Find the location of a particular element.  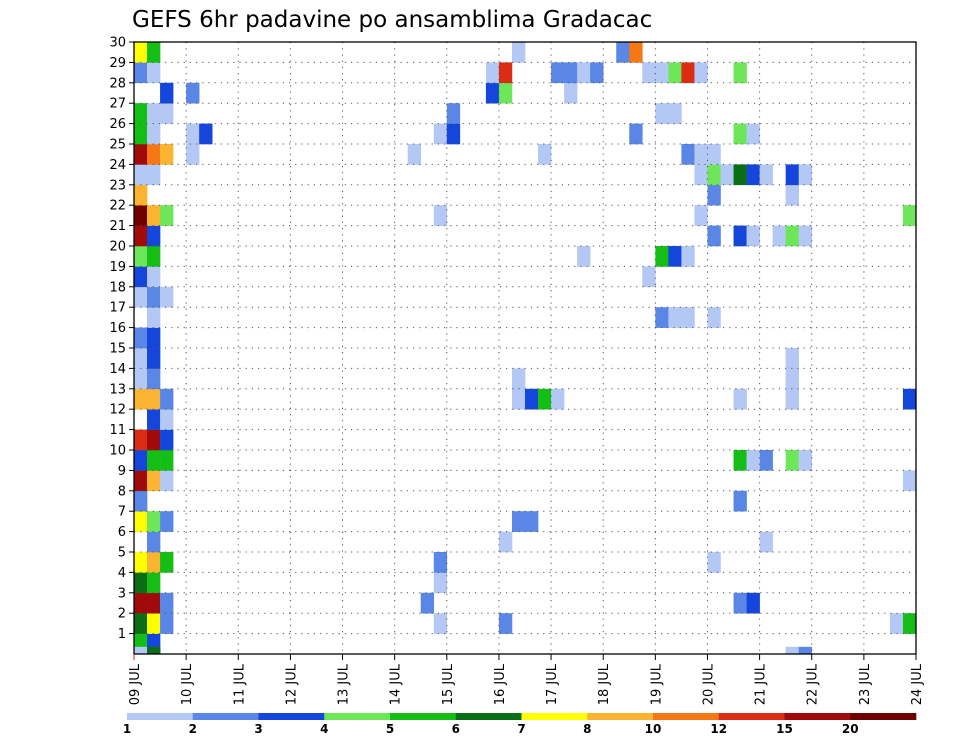

precip-cell-m10-t1 is located at coordinates (141, 460).